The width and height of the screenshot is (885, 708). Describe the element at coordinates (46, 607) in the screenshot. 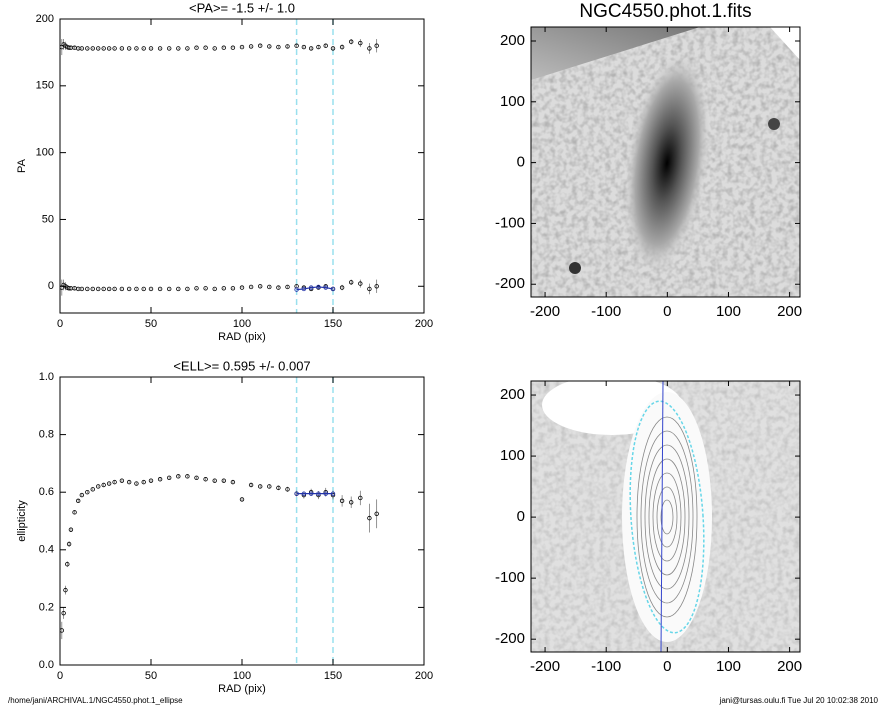

I see `y-tick-label: 0.2` at that location.